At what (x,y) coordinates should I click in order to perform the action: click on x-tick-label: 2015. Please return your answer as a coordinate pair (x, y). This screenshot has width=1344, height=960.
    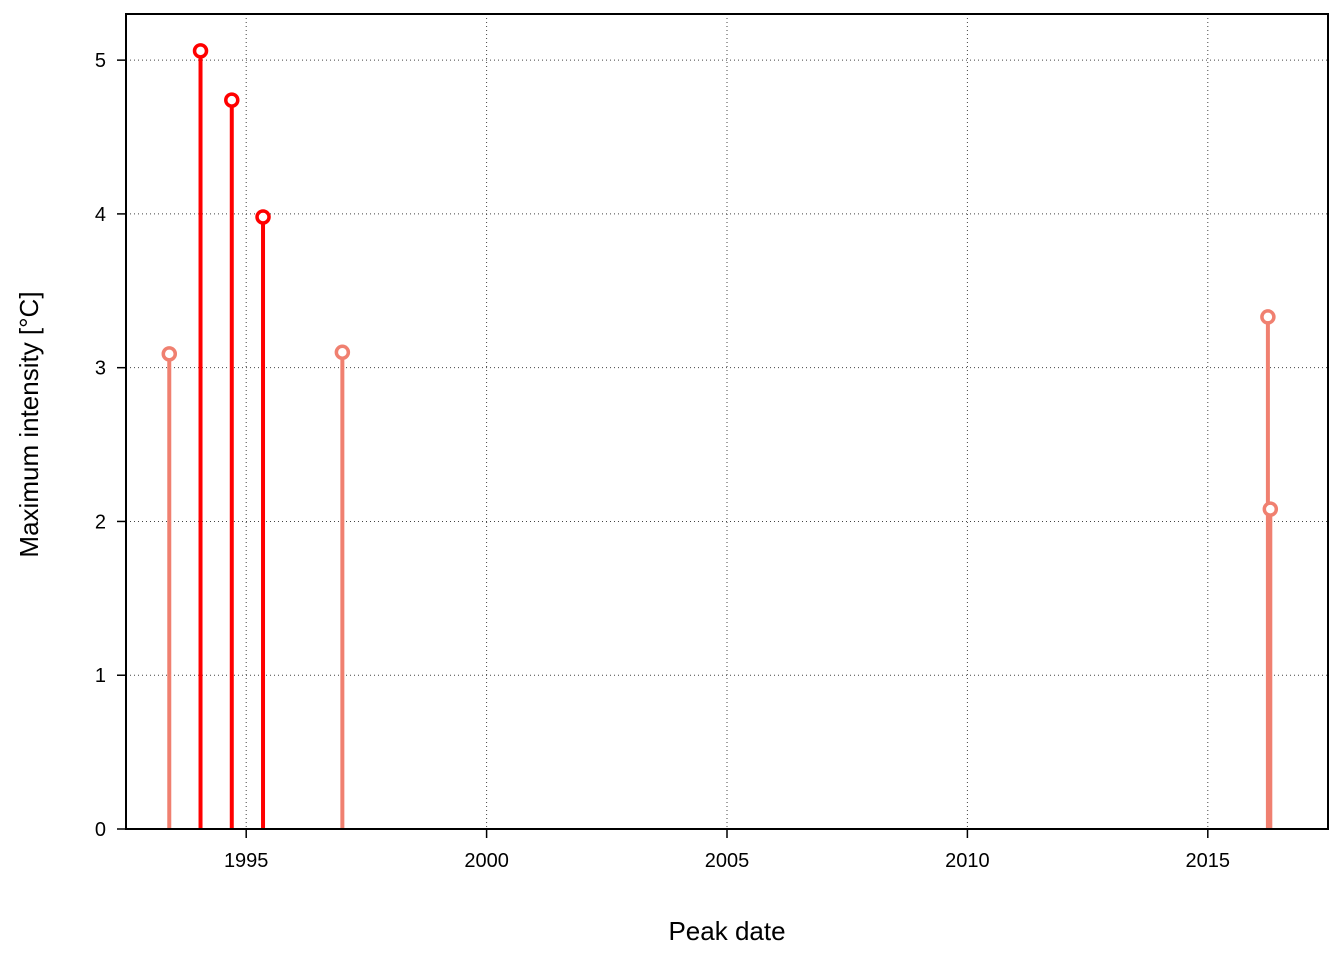
    Looking at the image, I should click on (1208, 861).